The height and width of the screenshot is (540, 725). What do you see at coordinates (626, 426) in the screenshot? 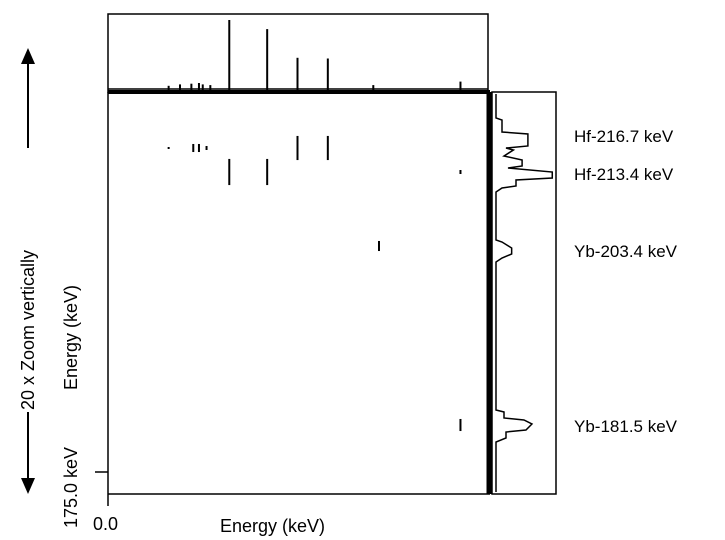
I see `peak-label-yb-181: Yb-181.5 keV` at bounding box center [626, 426].